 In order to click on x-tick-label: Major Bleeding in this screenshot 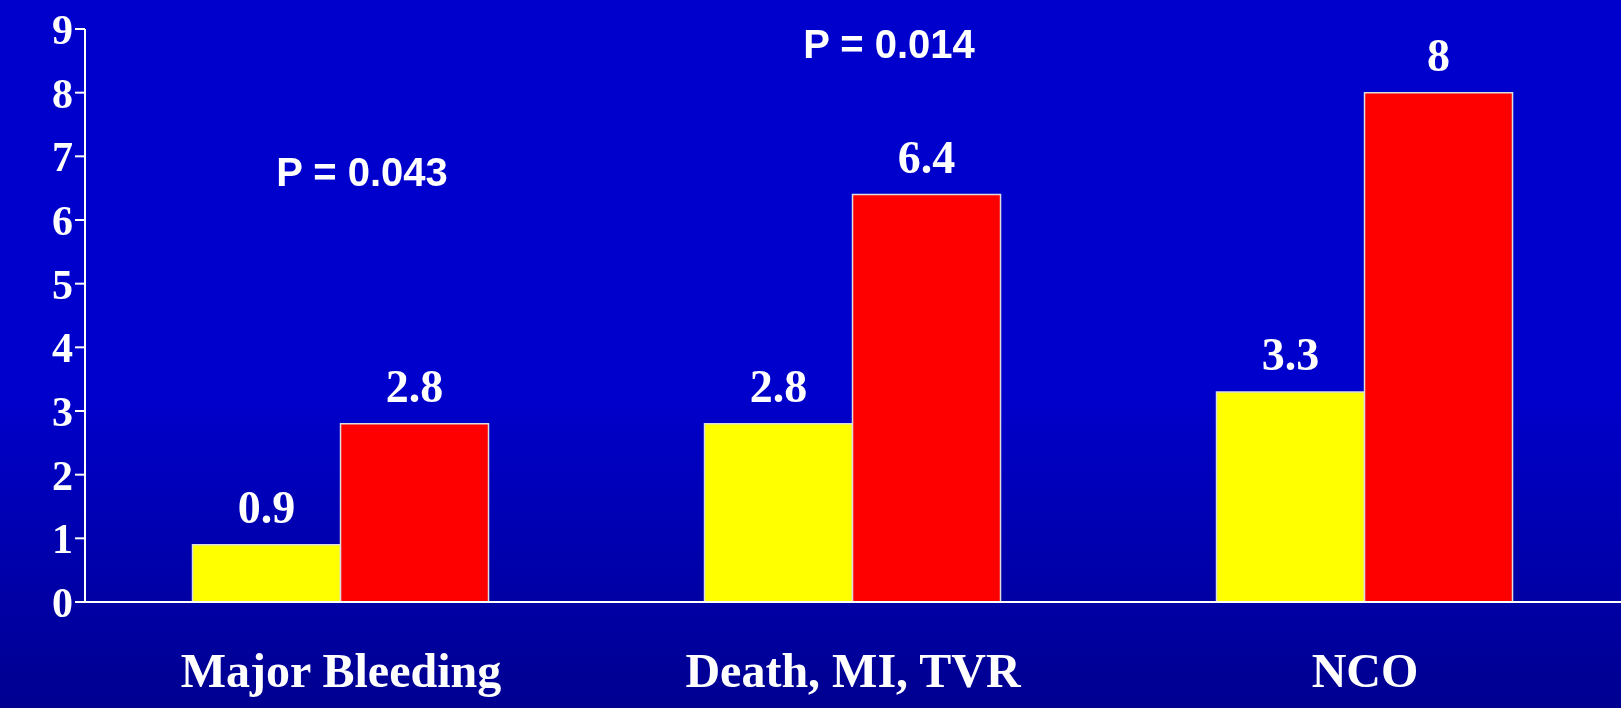, I will do `click(341, 671)`.